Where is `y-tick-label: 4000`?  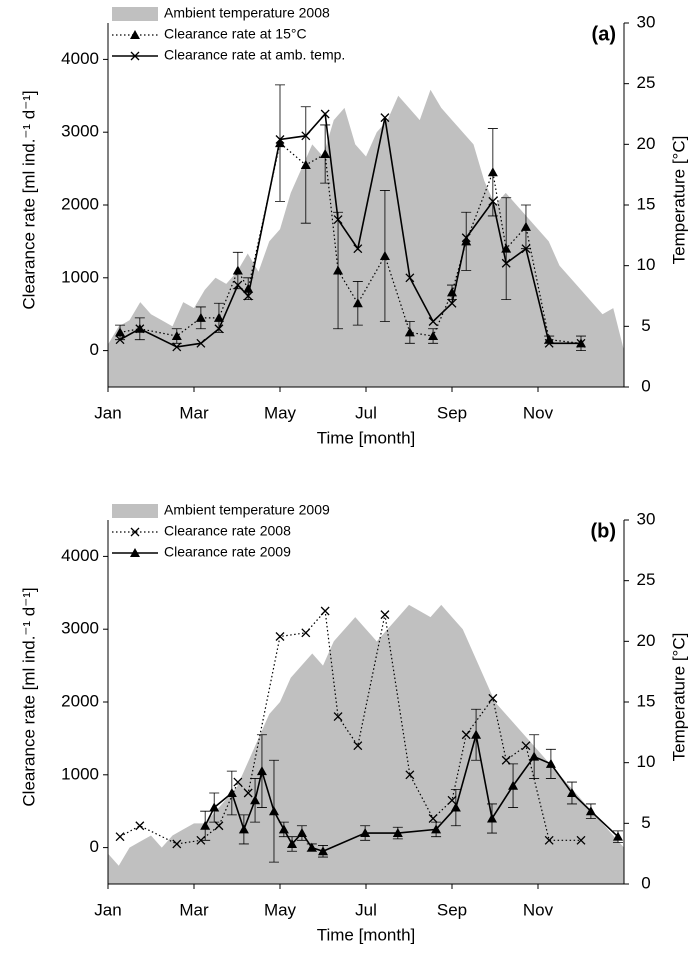 y-tick-label: 4000 is located at coordinates (80, 58).